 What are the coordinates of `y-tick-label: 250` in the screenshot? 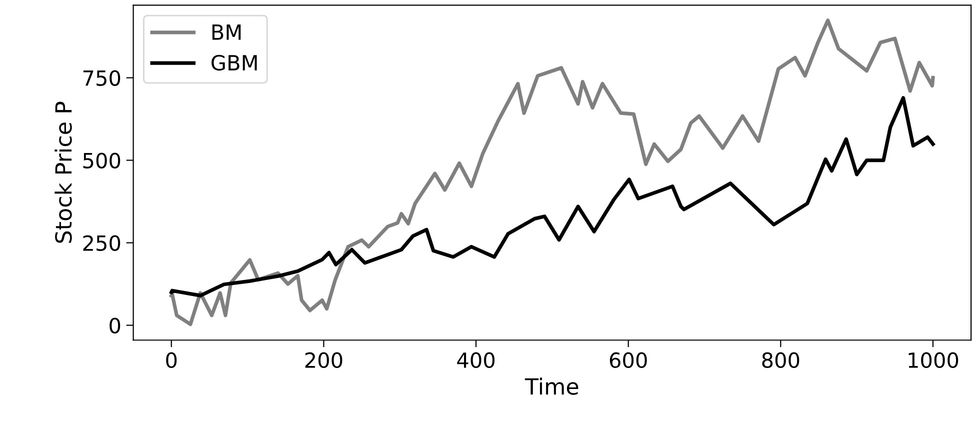 It's located at (101, 243).